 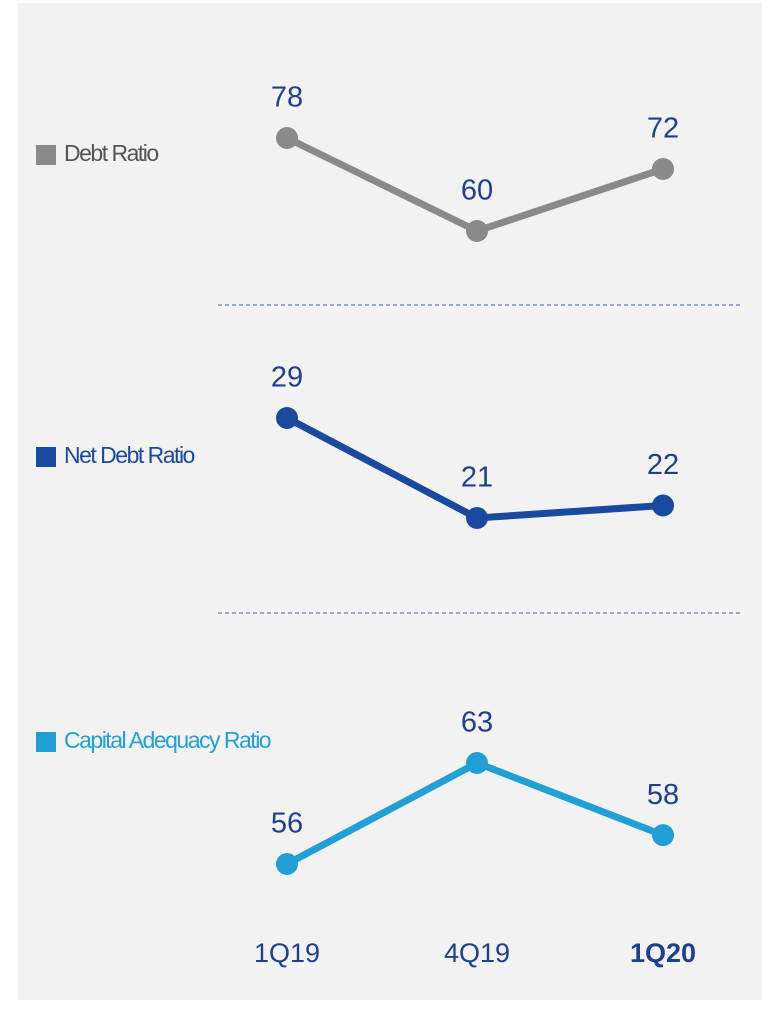 What do you see at coordinates (663, 953) in the screenshot?
I see `x-tick-label: 1Q20` at bounding box center [663, 953].